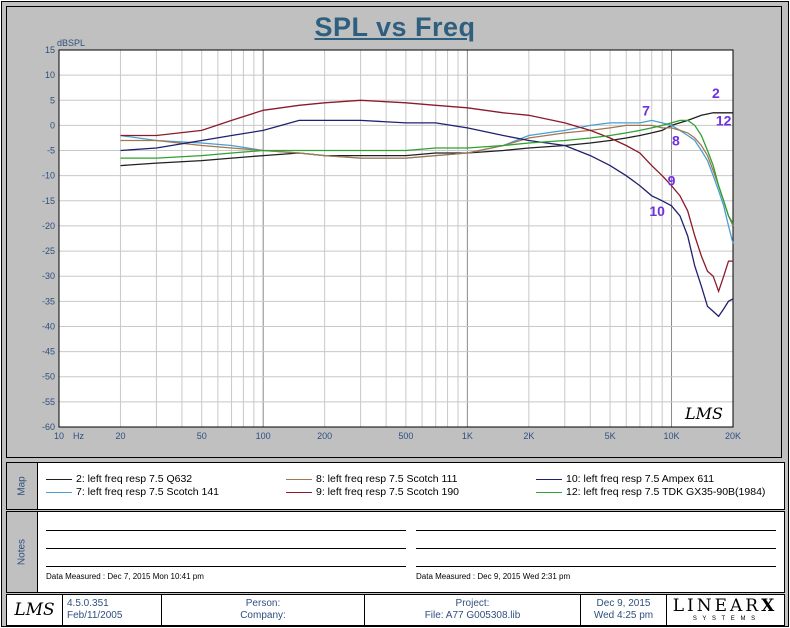 The width and height of the screenshot is (790, 628). Describe the element at coordinates (22, 552) in the screenshot. I see `notes-side-label: Notes` at that location.